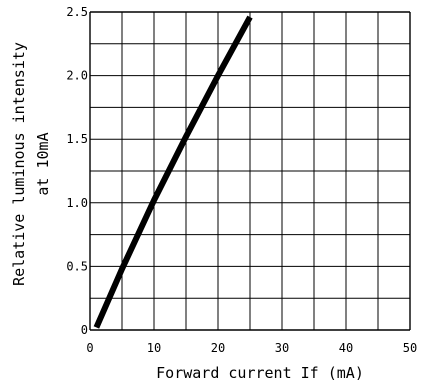  Describe the element at coordinates (77, 171) in the screenshot. I see `y-tick-labels: 0 0.5 1.0 1.5 2.0 2.5` at that location.